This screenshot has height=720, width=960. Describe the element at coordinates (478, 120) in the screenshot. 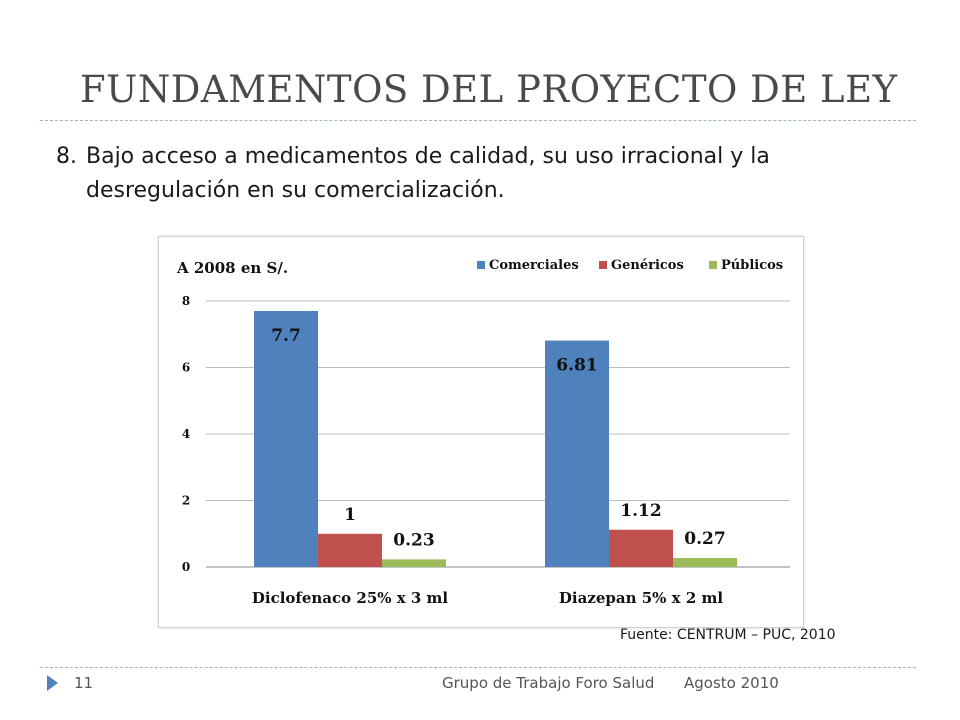

I see `title-divider` at that location.